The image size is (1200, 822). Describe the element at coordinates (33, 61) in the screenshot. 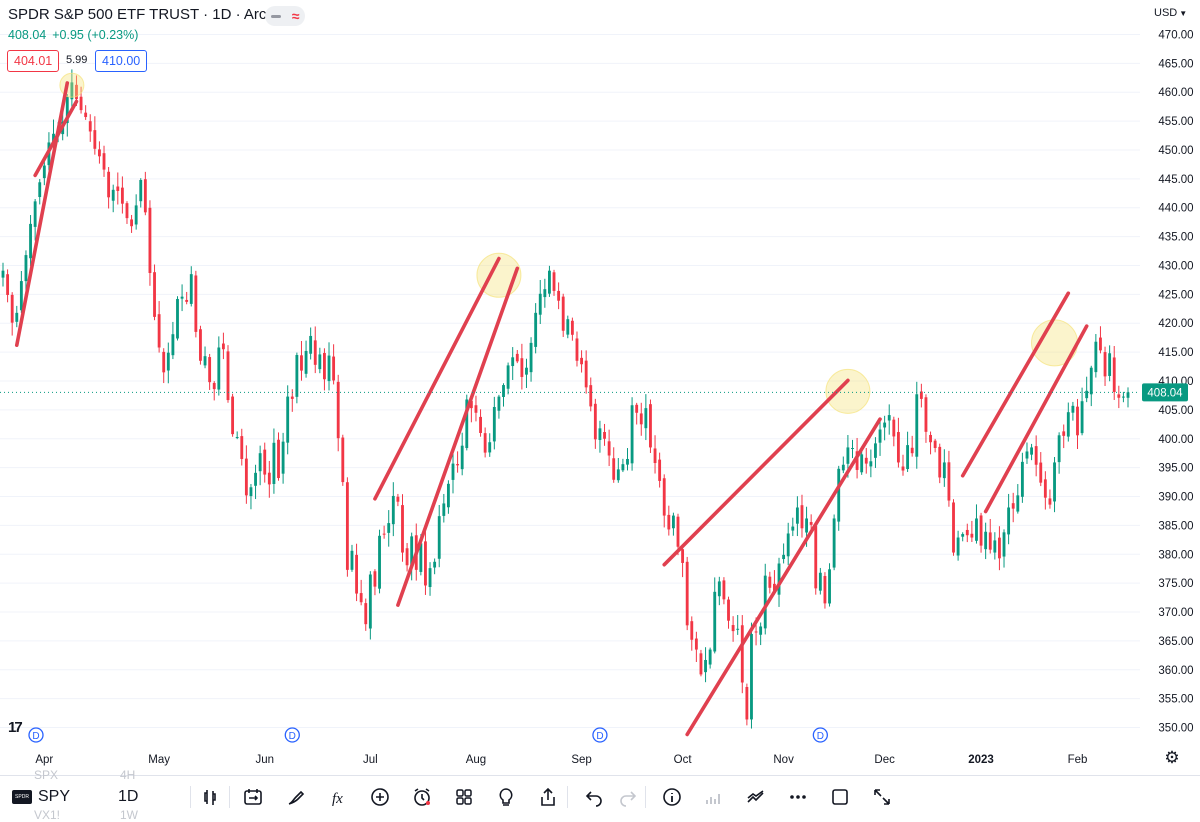

I see `bid-box: 404.01` at that location.